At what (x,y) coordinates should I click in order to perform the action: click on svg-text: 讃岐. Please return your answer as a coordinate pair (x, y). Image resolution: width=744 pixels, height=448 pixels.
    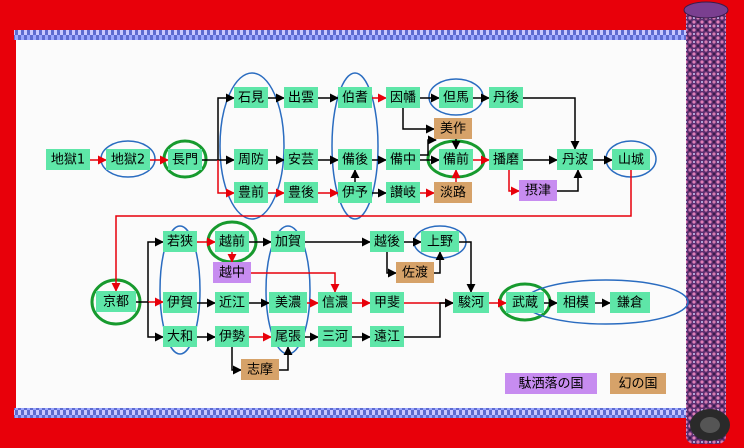
    Looking at the image, I should click on (403, 193).